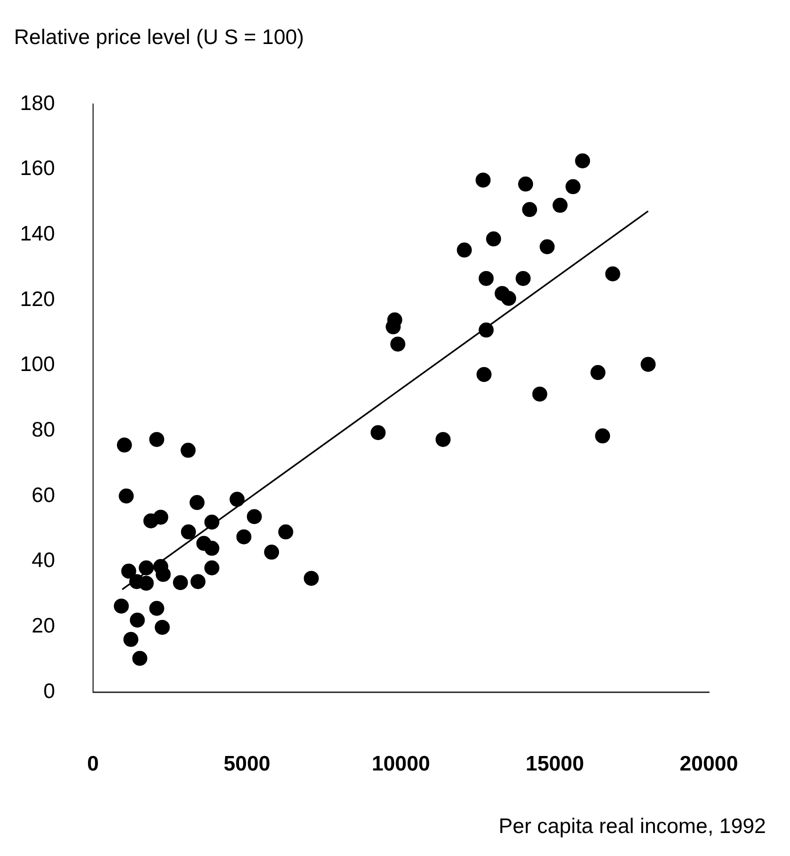  What do you see at coordinates (37, 103) in the screenshot?
I see `y-tick-label: 180` at bounding box center [37, 103].